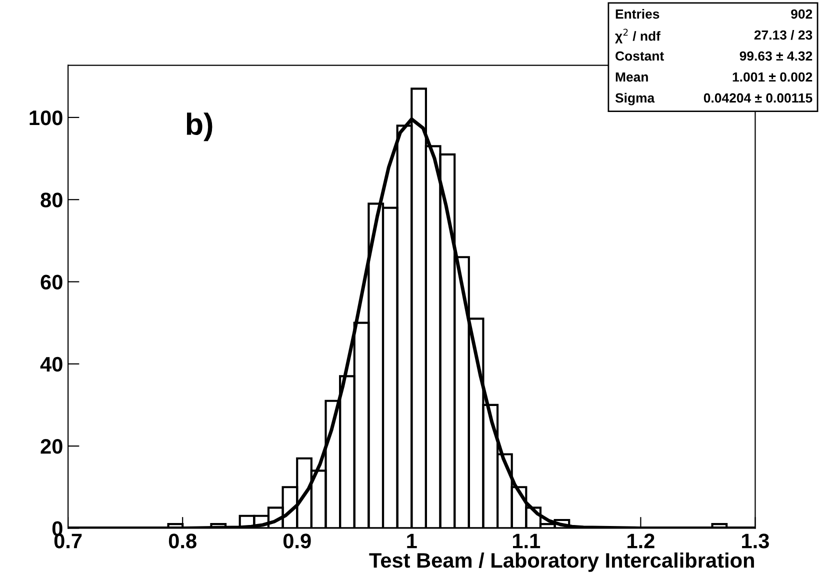 The height and width of the screenshot is (583, 820). Describe the element at coordinates (638, 14) in the screenshot. I see `text: Entries` at that location.